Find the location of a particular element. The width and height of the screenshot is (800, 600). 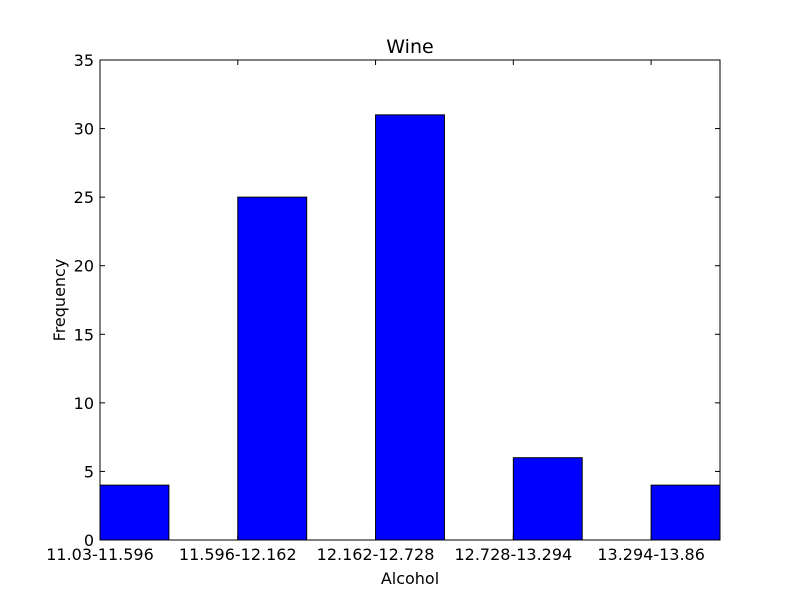

y-tick-label-4: 20 is located at coordinates (84, 266).